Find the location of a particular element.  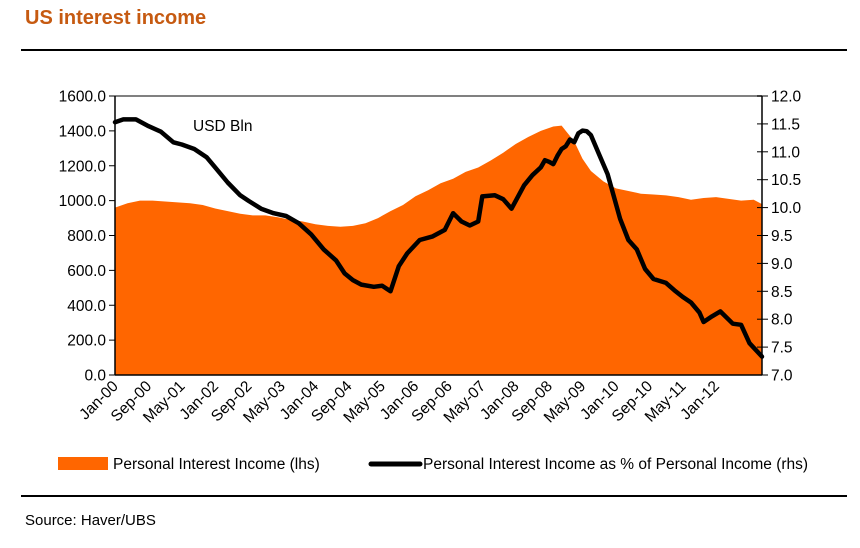

legend-label-area: Personal Interest Income (lhs) is located at coordinates (216, 464).